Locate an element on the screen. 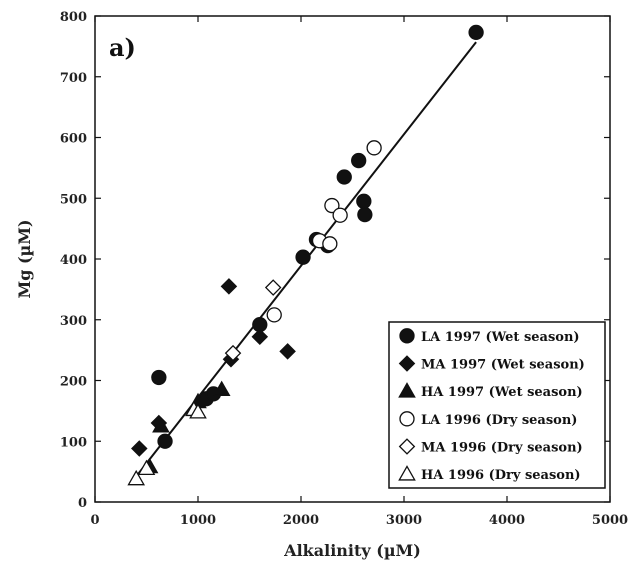  legend-entry: LA 1997 (Wet season) is located at coordinates (500, 337).